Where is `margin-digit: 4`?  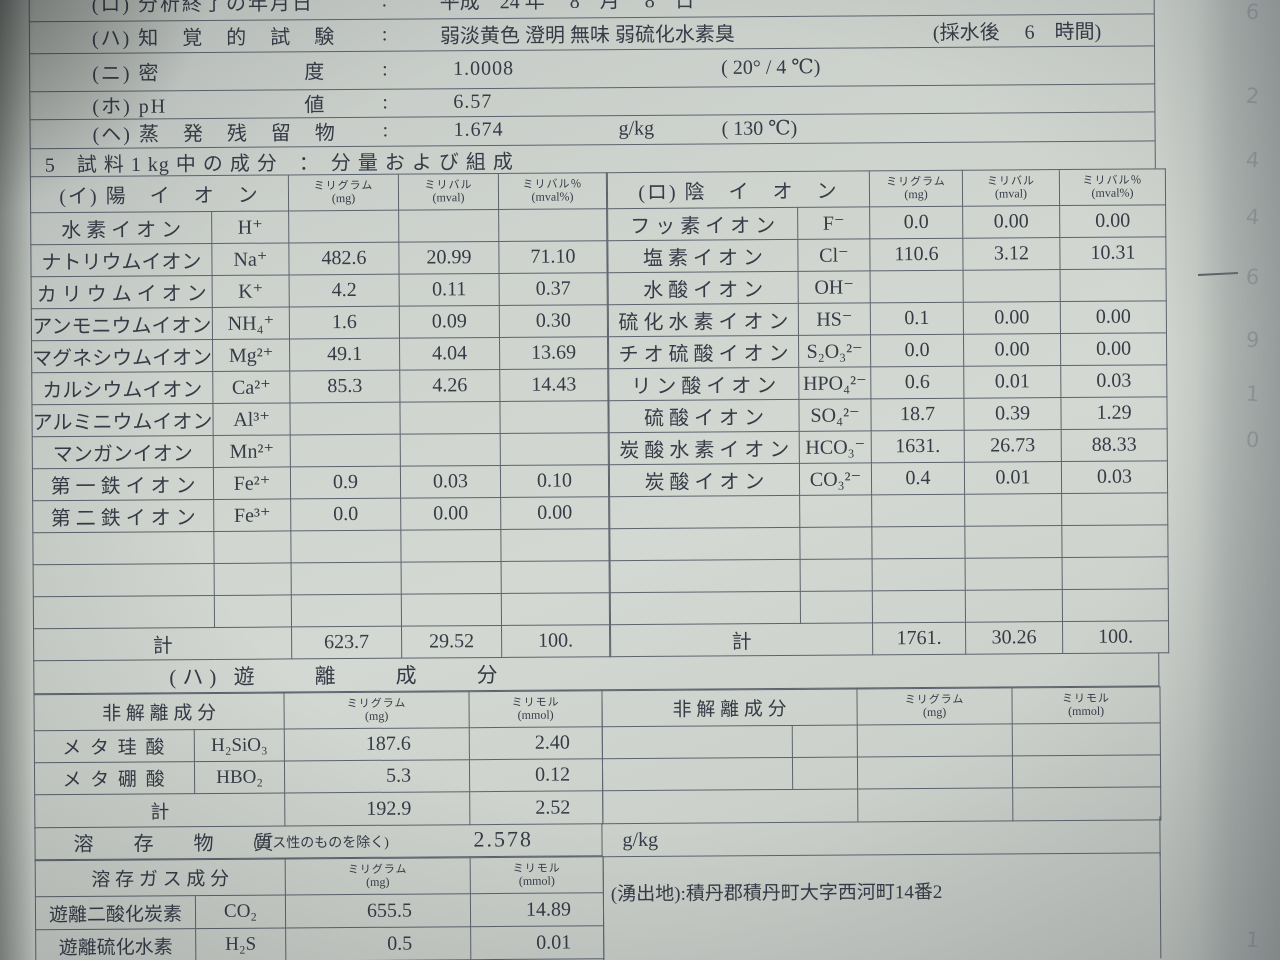
margin-digit: 4 is located at coordinates (1253, 160).